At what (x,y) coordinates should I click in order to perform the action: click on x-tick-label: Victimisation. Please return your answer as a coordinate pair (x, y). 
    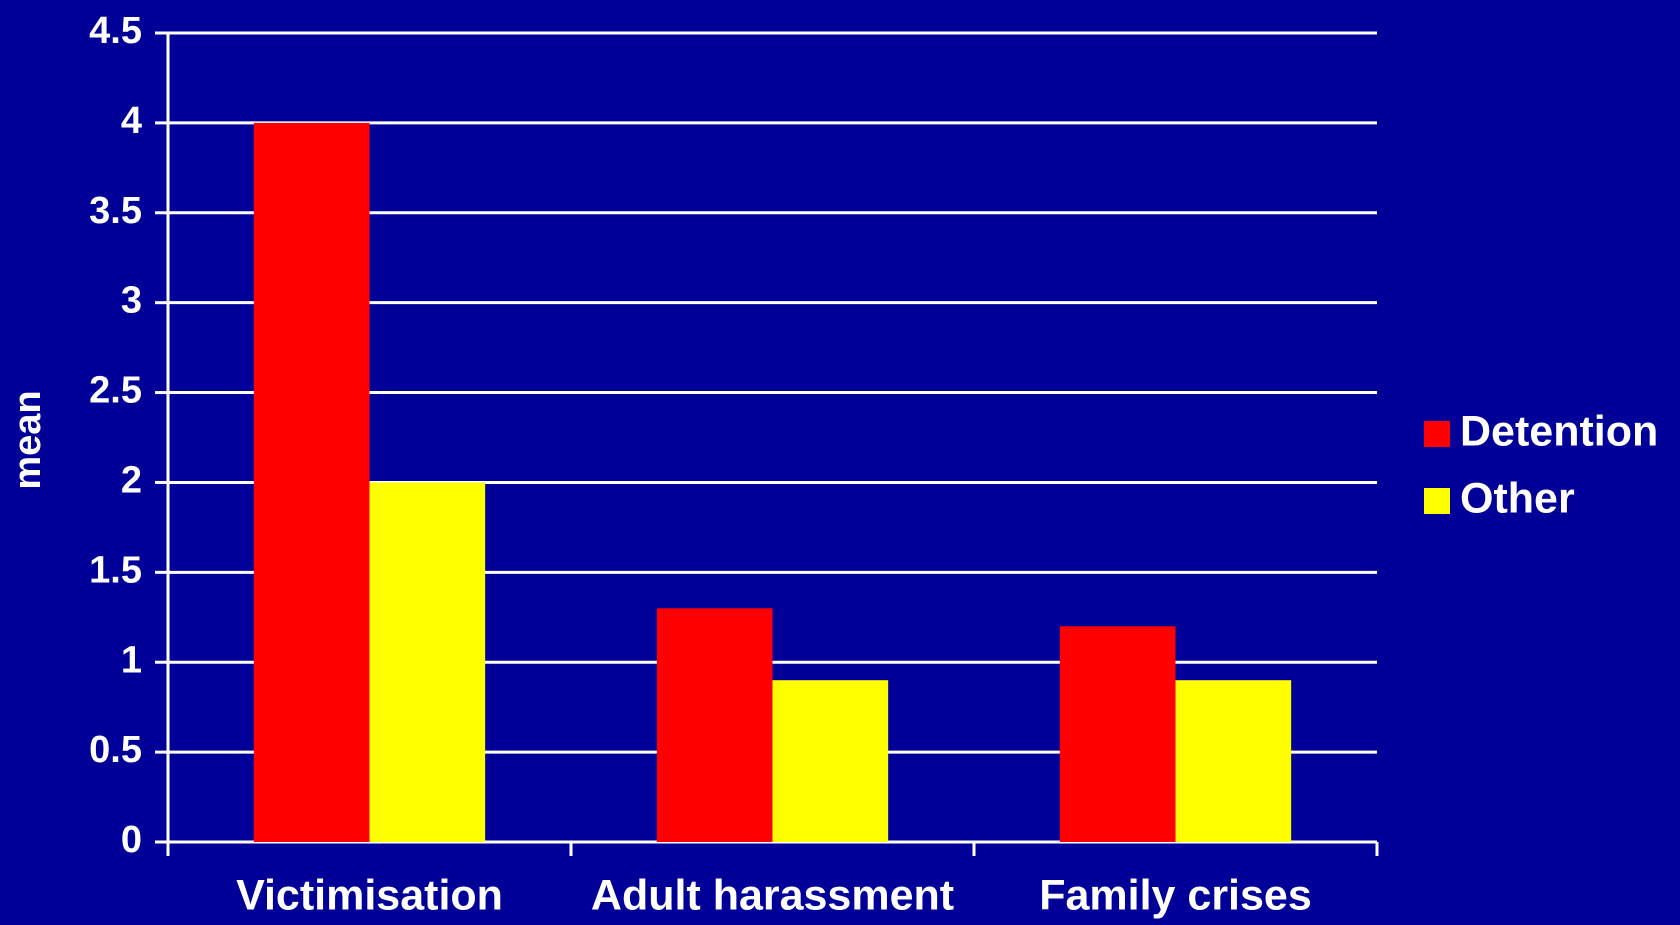
    Looking at the image, I should click on (369, 895).